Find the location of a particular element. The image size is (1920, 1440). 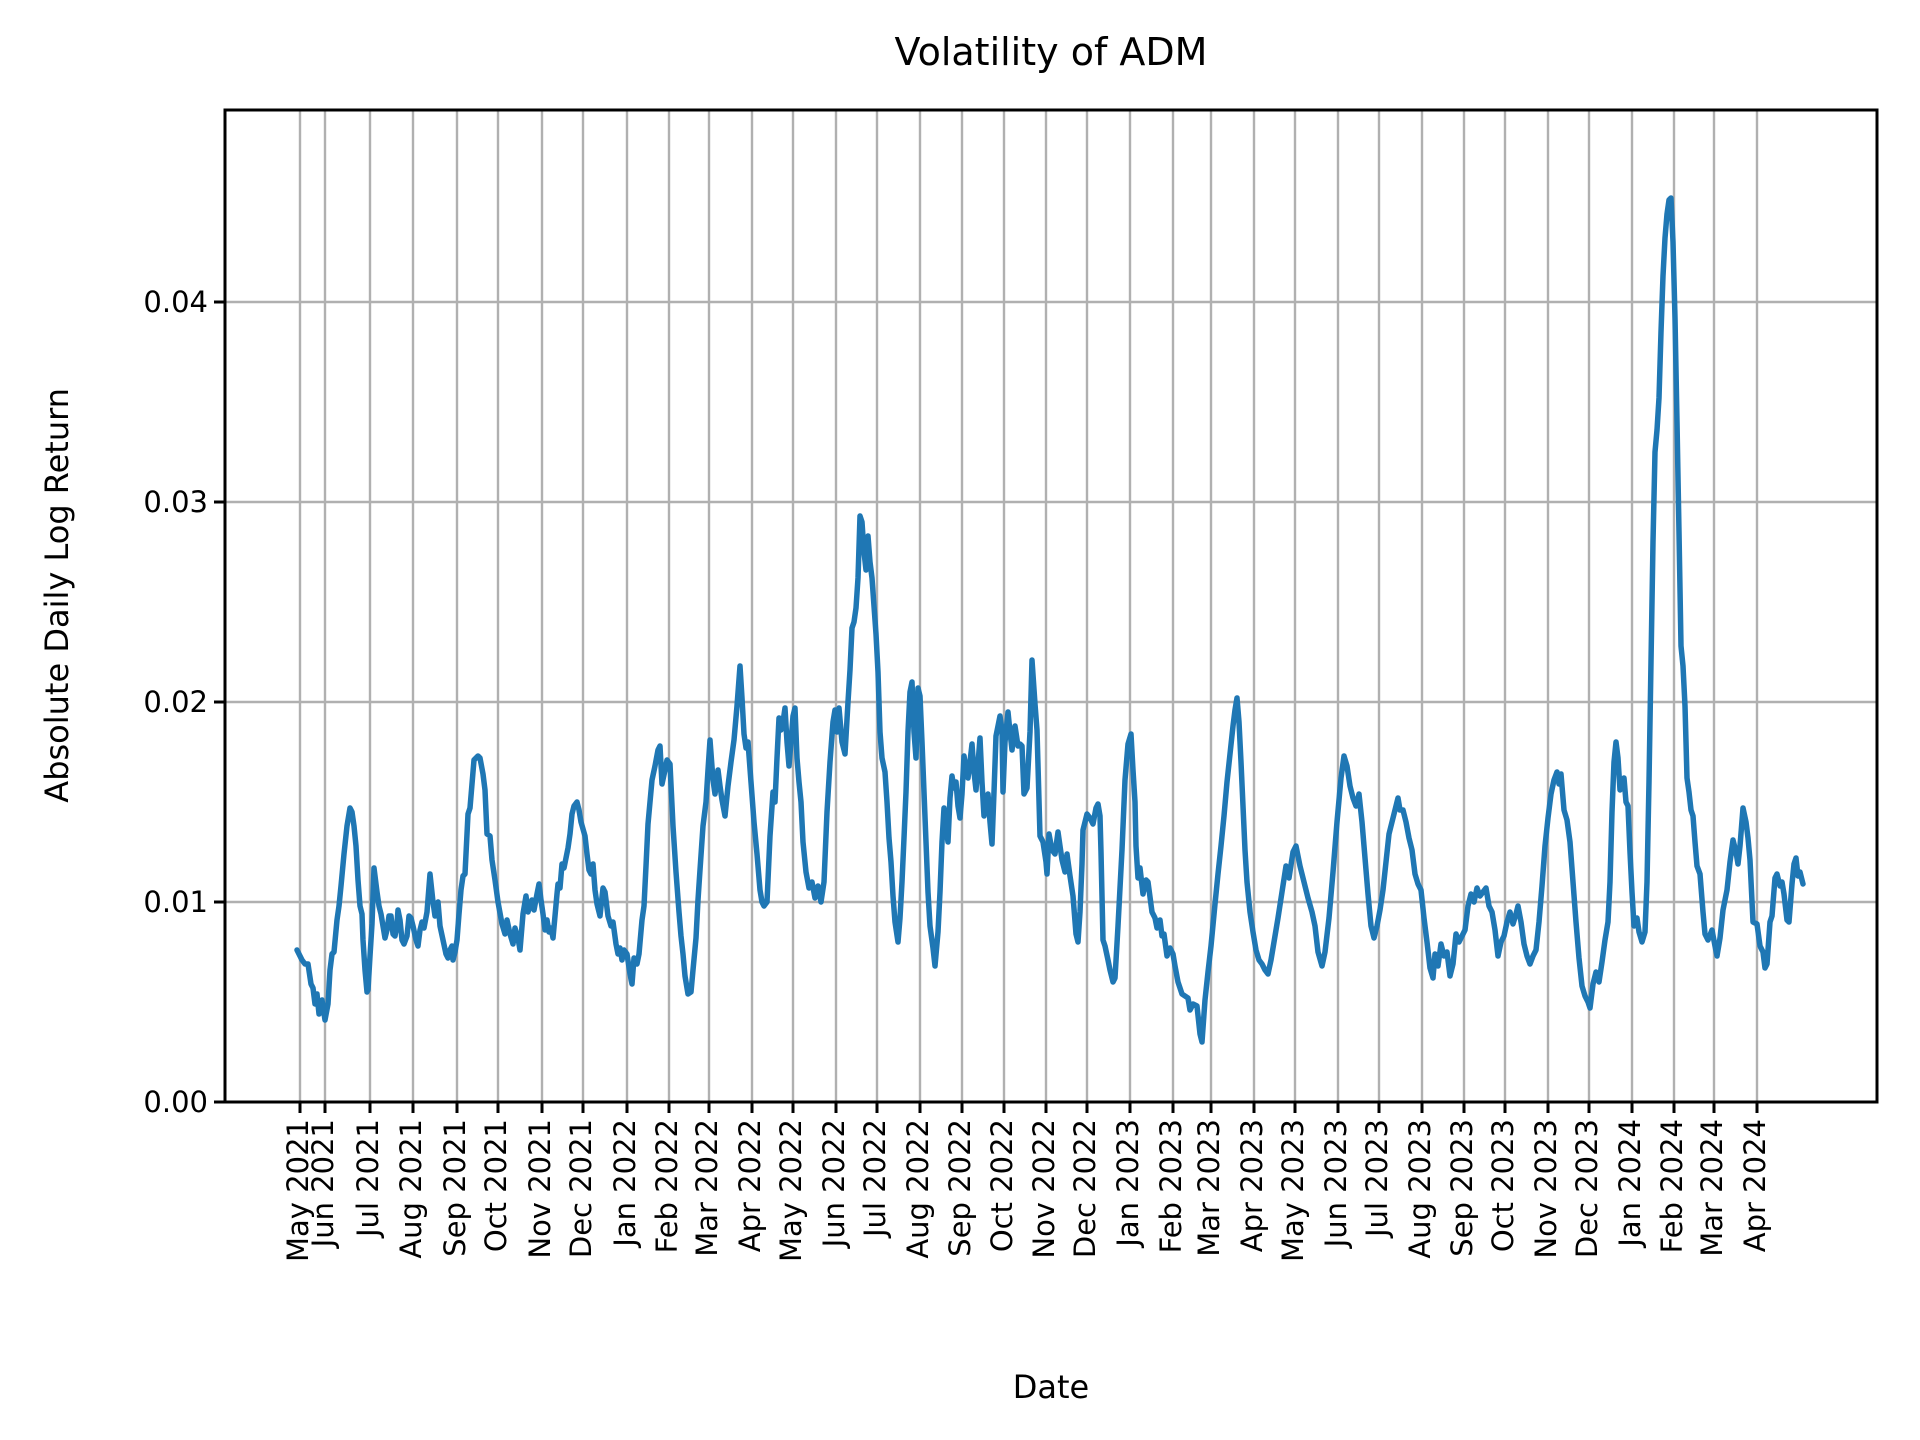

x-tick-label: Dec 2022 is located at coordinates (1085, 1189).